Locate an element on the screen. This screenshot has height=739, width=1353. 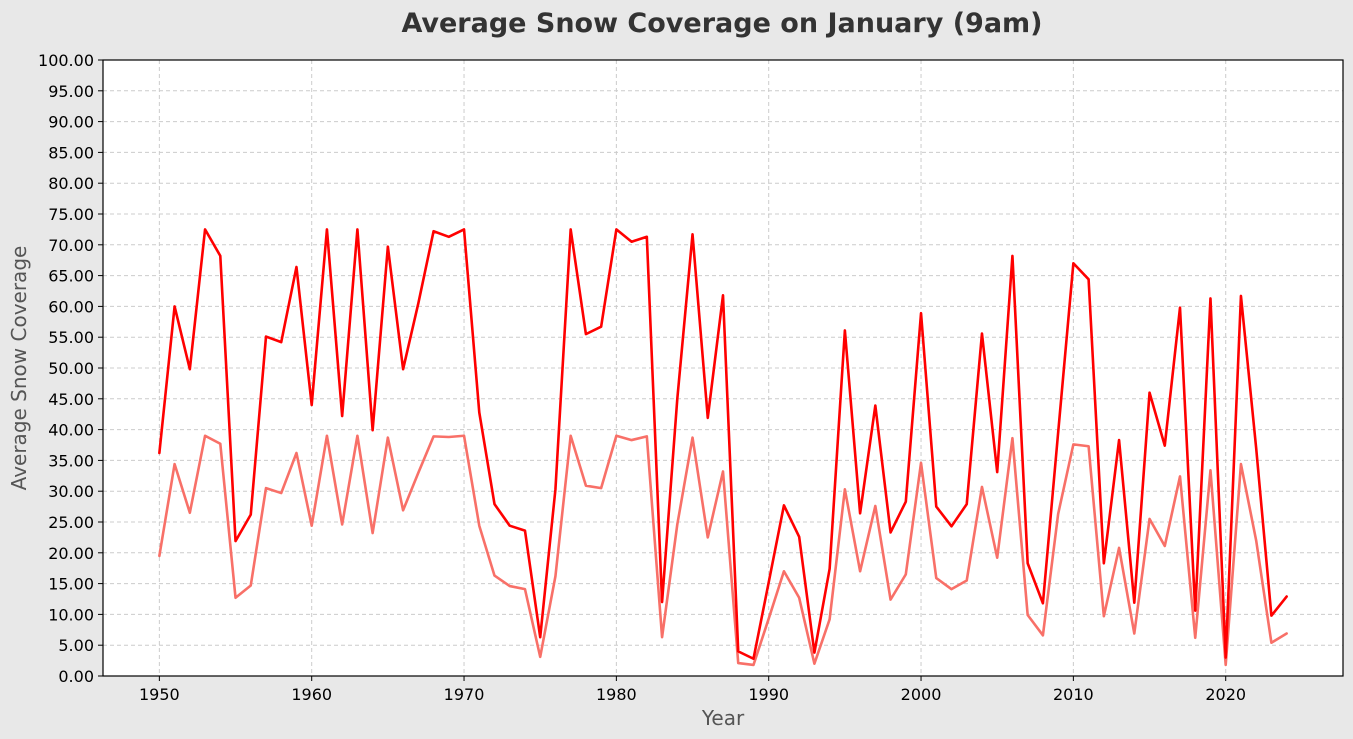
y-tick-label: 60.00 is located at coordinates (71, 306).